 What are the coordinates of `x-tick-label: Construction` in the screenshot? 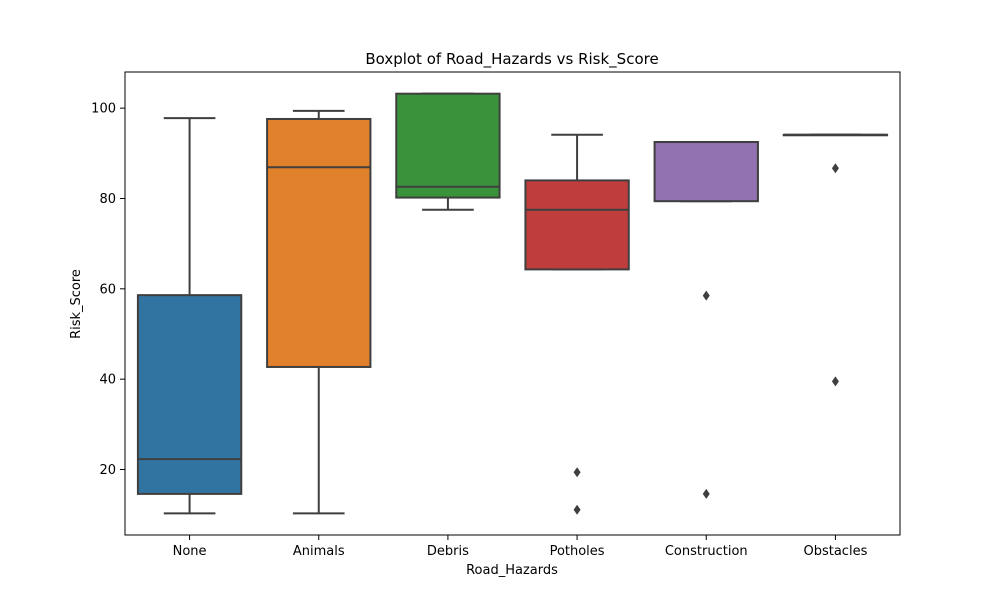 It's located at (706, 551).